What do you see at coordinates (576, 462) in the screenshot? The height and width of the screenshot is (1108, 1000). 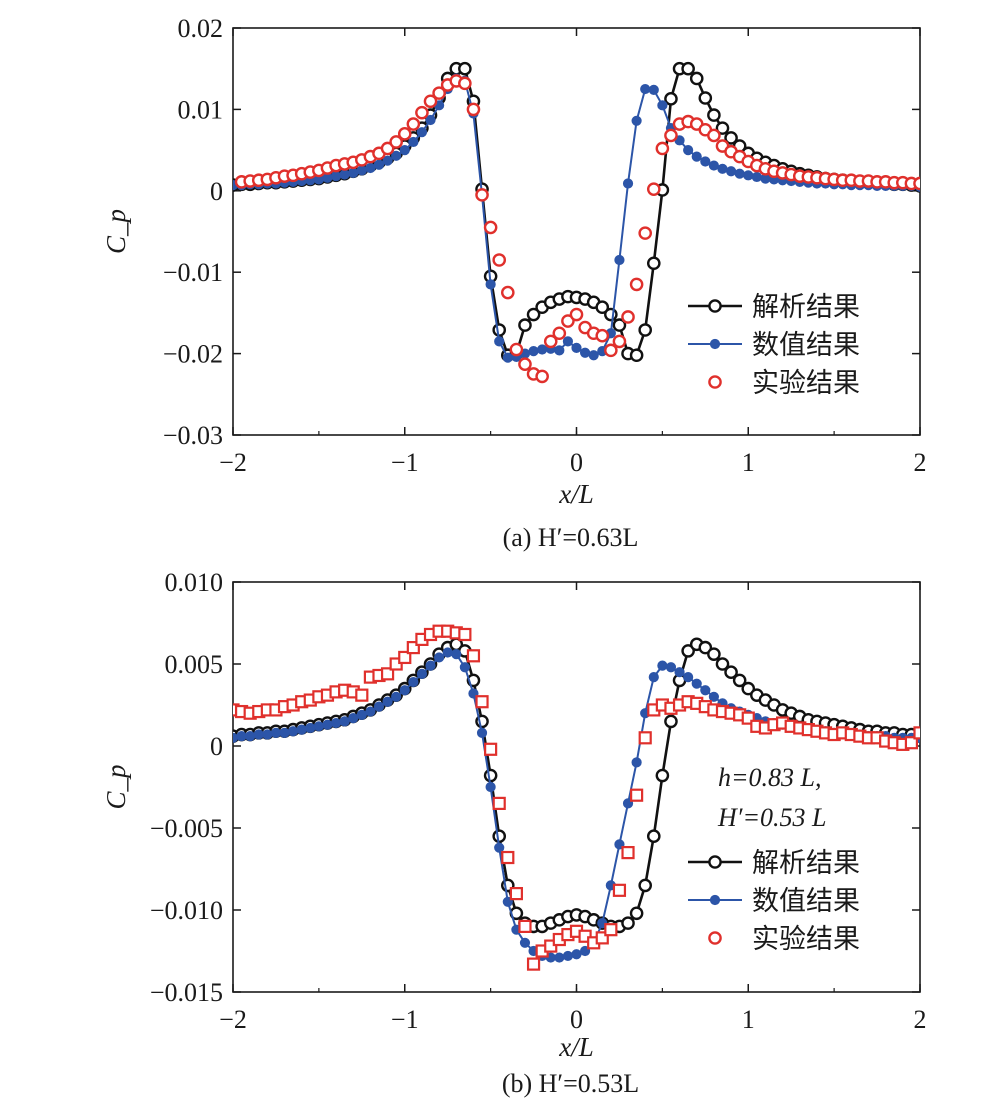 I see `x-tick-label: 0` at bounding box center [576, 462].